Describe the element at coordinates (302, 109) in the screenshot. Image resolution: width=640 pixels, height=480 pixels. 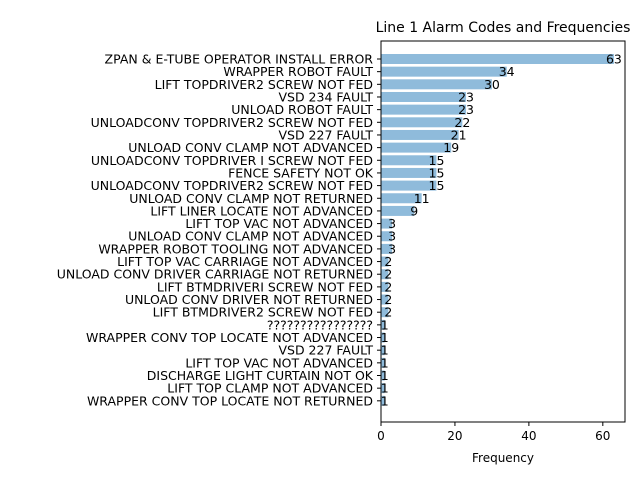
I see `category-label: UNLOAD ROBOT FAULT` at that location.